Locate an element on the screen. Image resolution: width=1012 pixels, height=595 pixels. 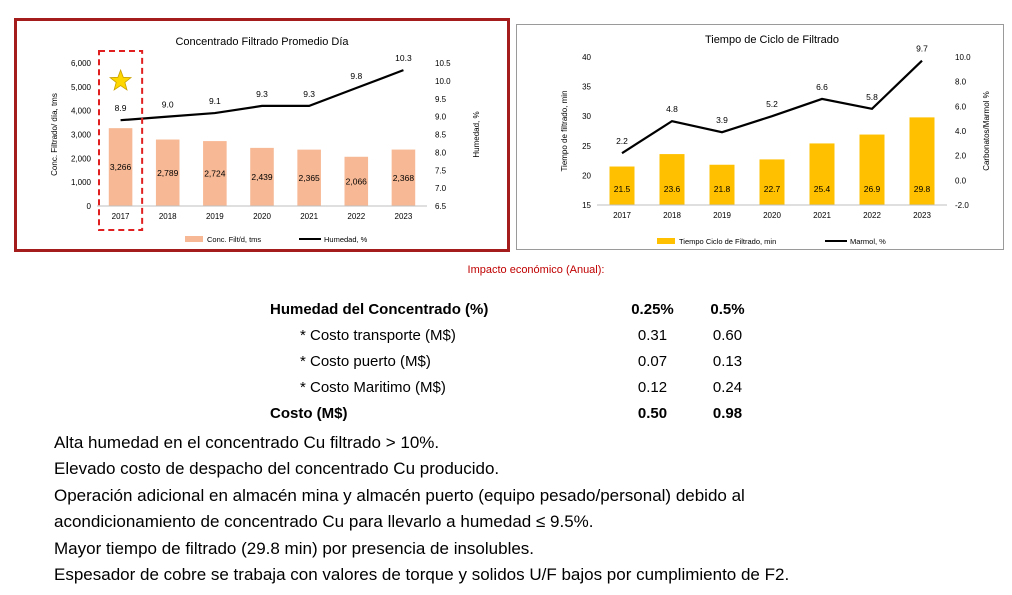
y-tick-label: 25 is located at coordinates (586, 146).